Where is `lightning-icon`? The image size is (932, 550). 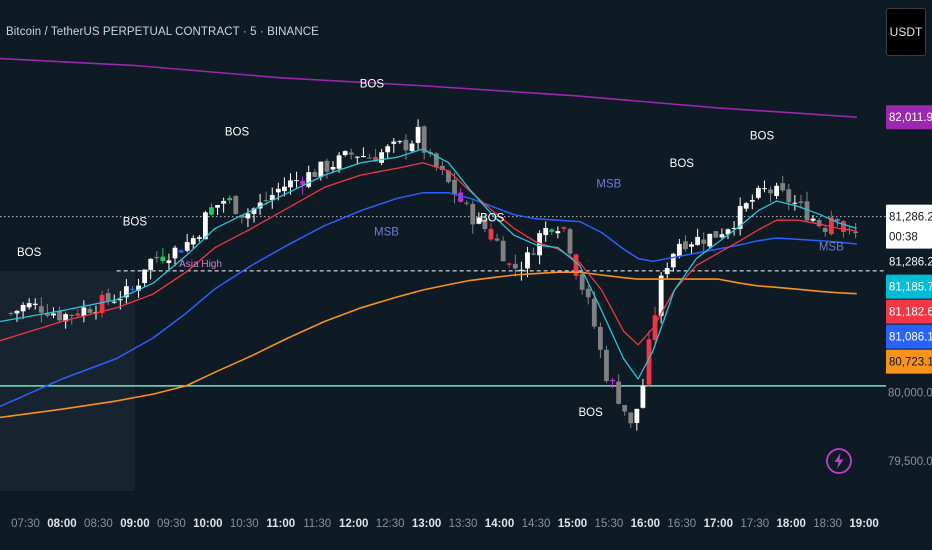
lightning-icon is located at coordinates (839, 461).